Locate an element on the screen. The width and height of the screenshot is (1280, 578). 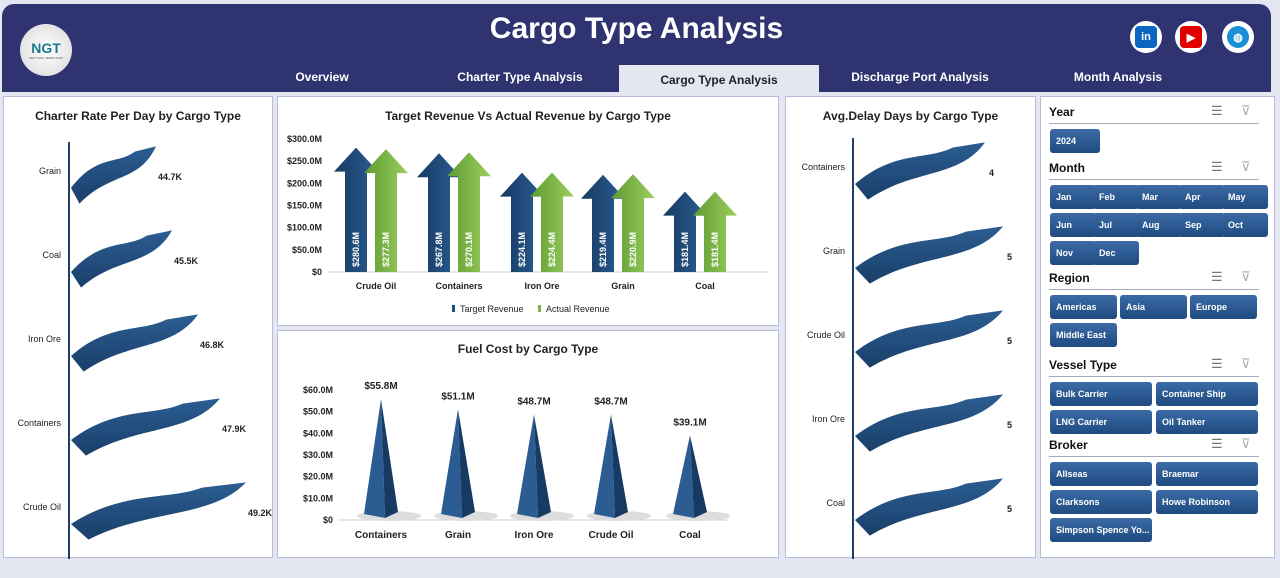
slicer-item-month: Oct is located at coordinates (1245, 225).